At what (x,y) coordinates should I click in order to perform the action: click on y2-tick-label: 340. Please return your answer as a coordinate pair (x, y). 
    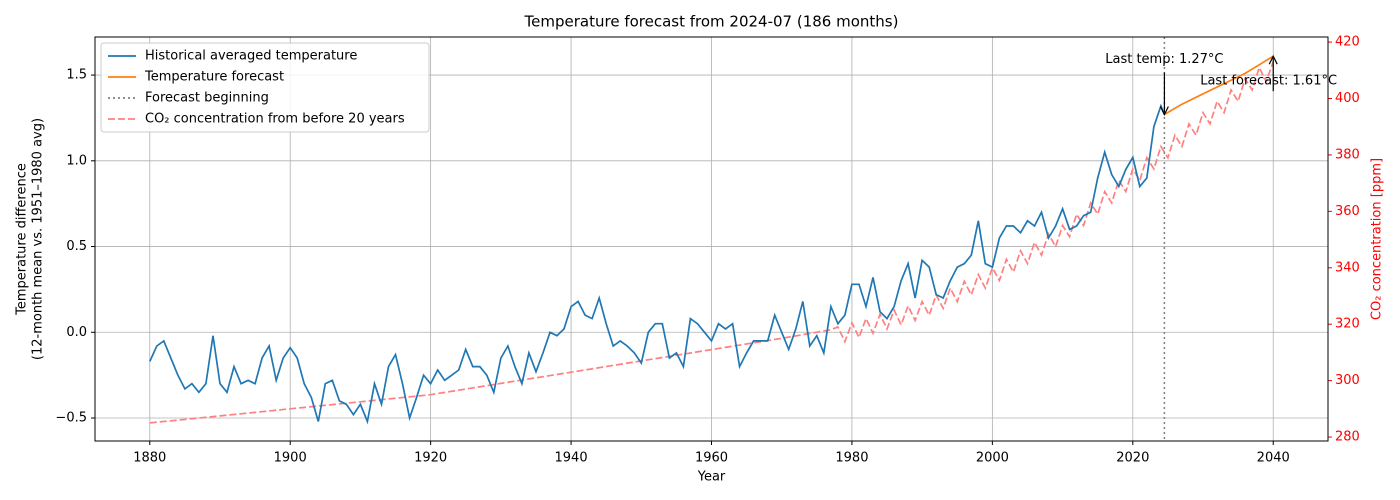
    Looking at the image, I should click on (1347, 267).